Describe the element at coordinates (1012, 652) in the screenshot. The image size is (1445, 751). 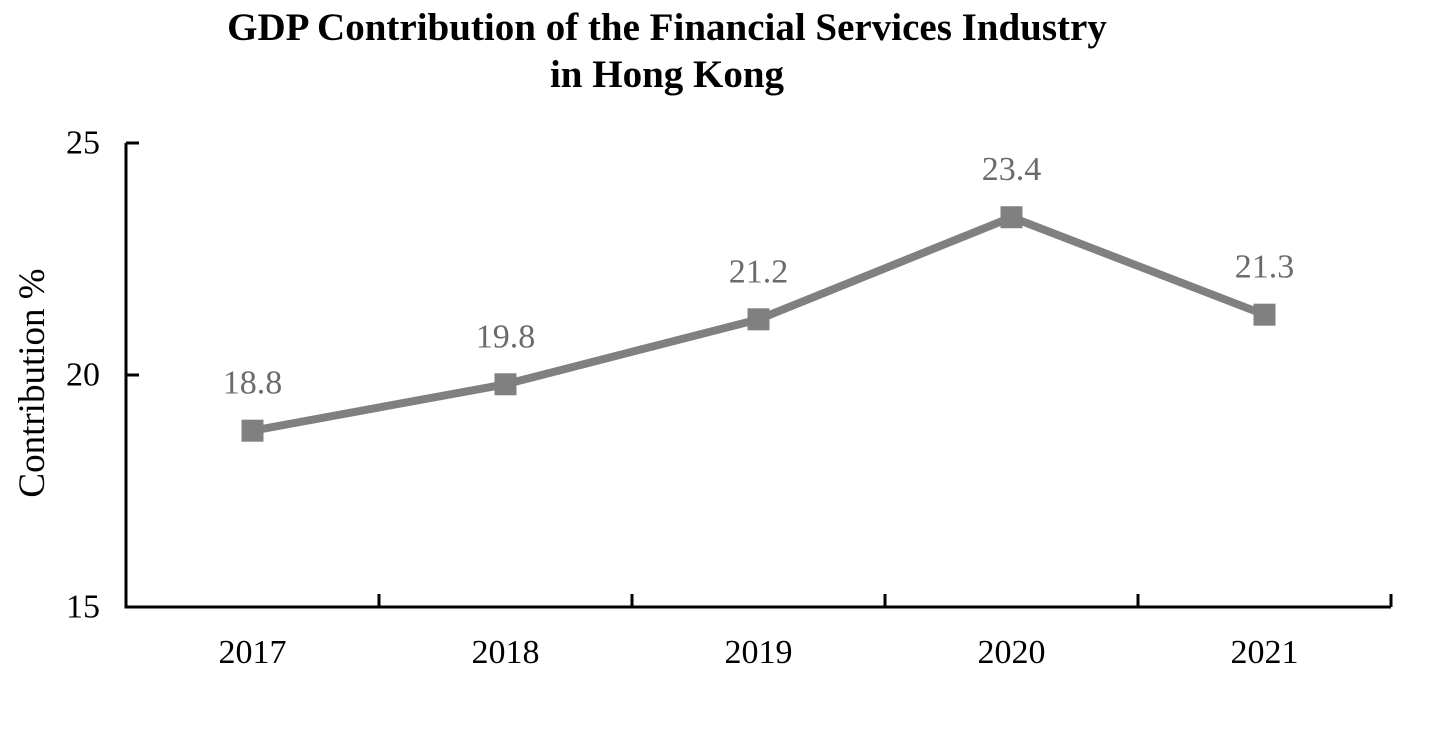
I see `x-tick-label: 2020` at that location.